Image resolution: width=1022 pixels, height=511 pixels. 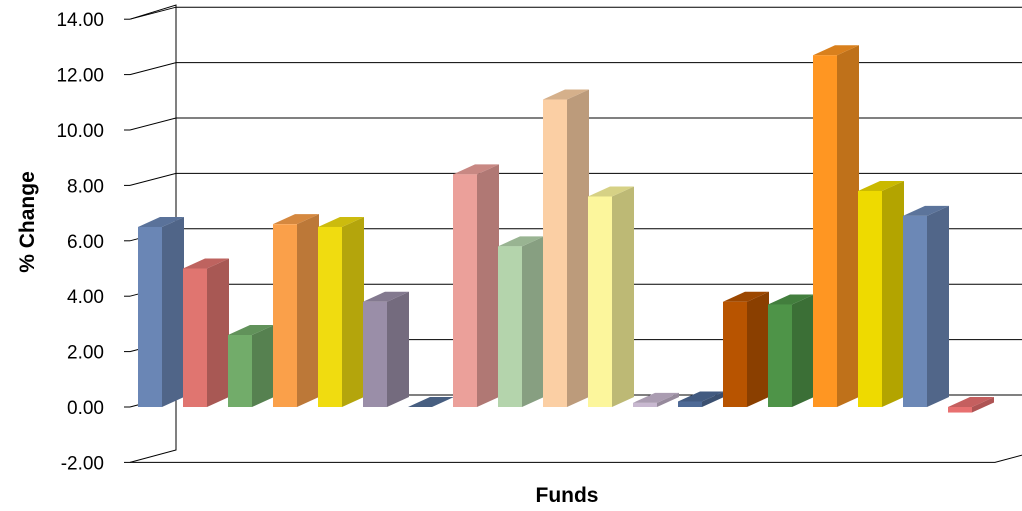 I want to click on y-axis-ticks: -2.00 0.00 2.00 4.00 6.00 8.00 10.00 12.00 14.00, so click(x=93, y=242).